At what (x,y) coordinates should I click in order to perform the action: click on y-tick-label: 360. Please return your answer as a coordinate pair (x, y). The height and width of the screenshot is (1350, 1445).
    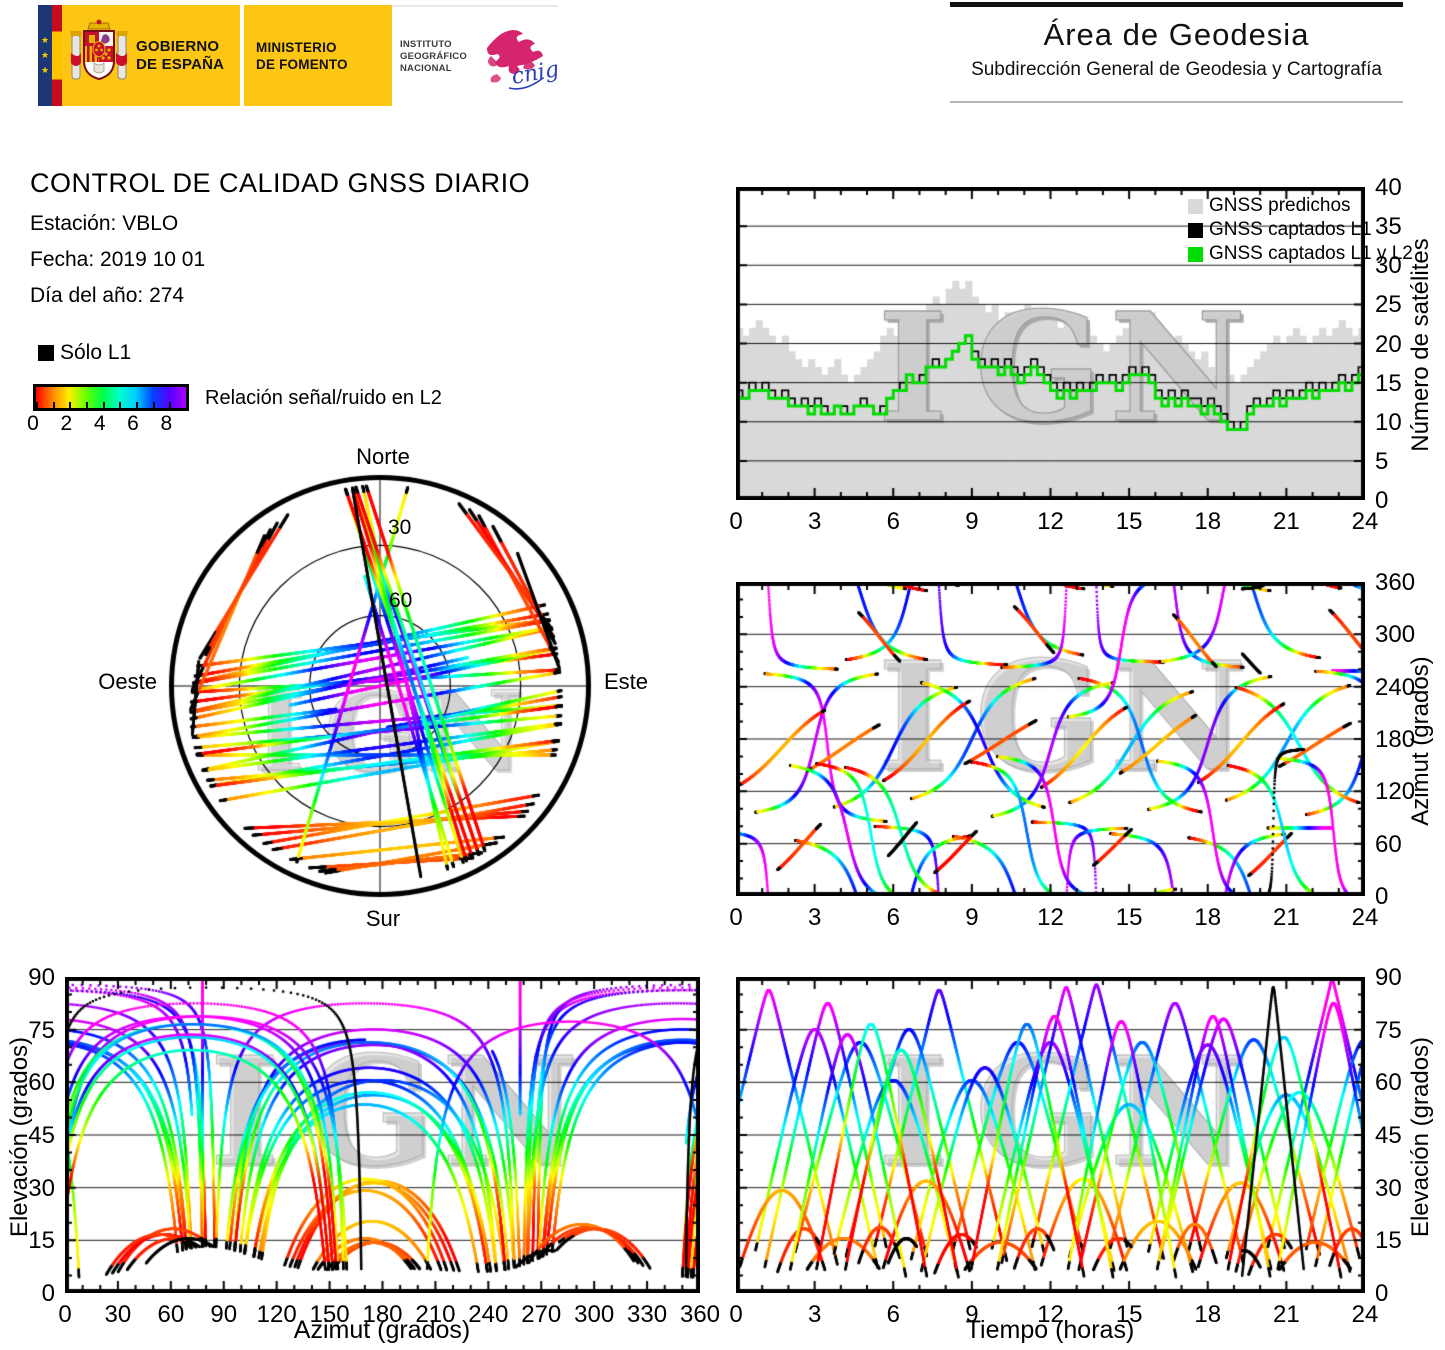
    Looking at the image, I should click on (1395, 582).